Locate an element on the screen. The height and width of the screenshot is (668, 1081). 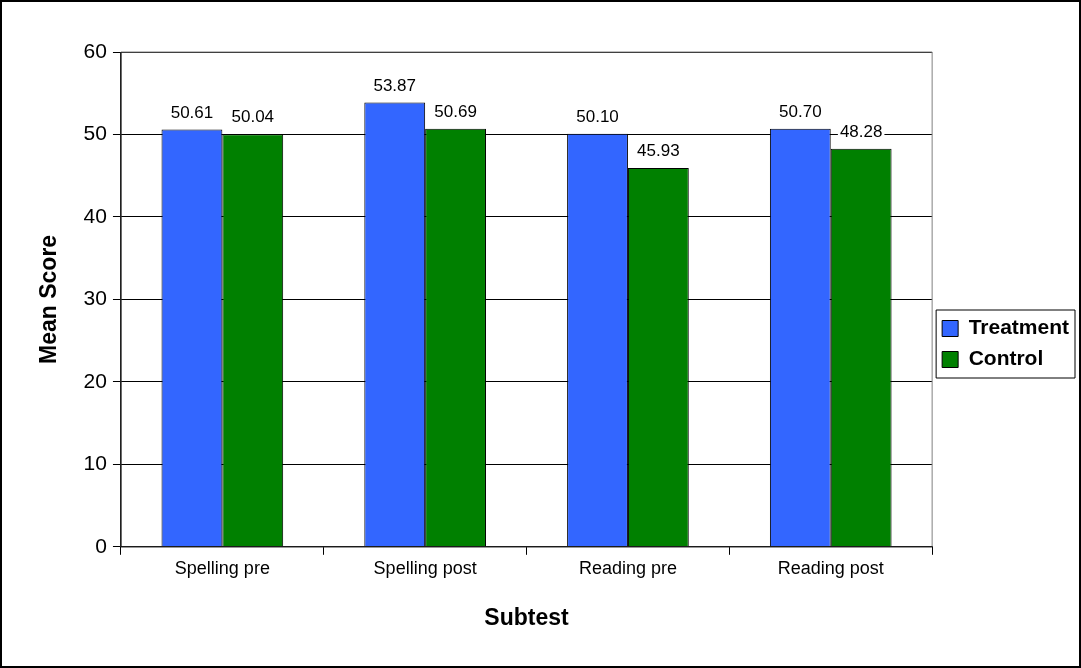
data-label: 45.93 is located at coordinates (658, 151).